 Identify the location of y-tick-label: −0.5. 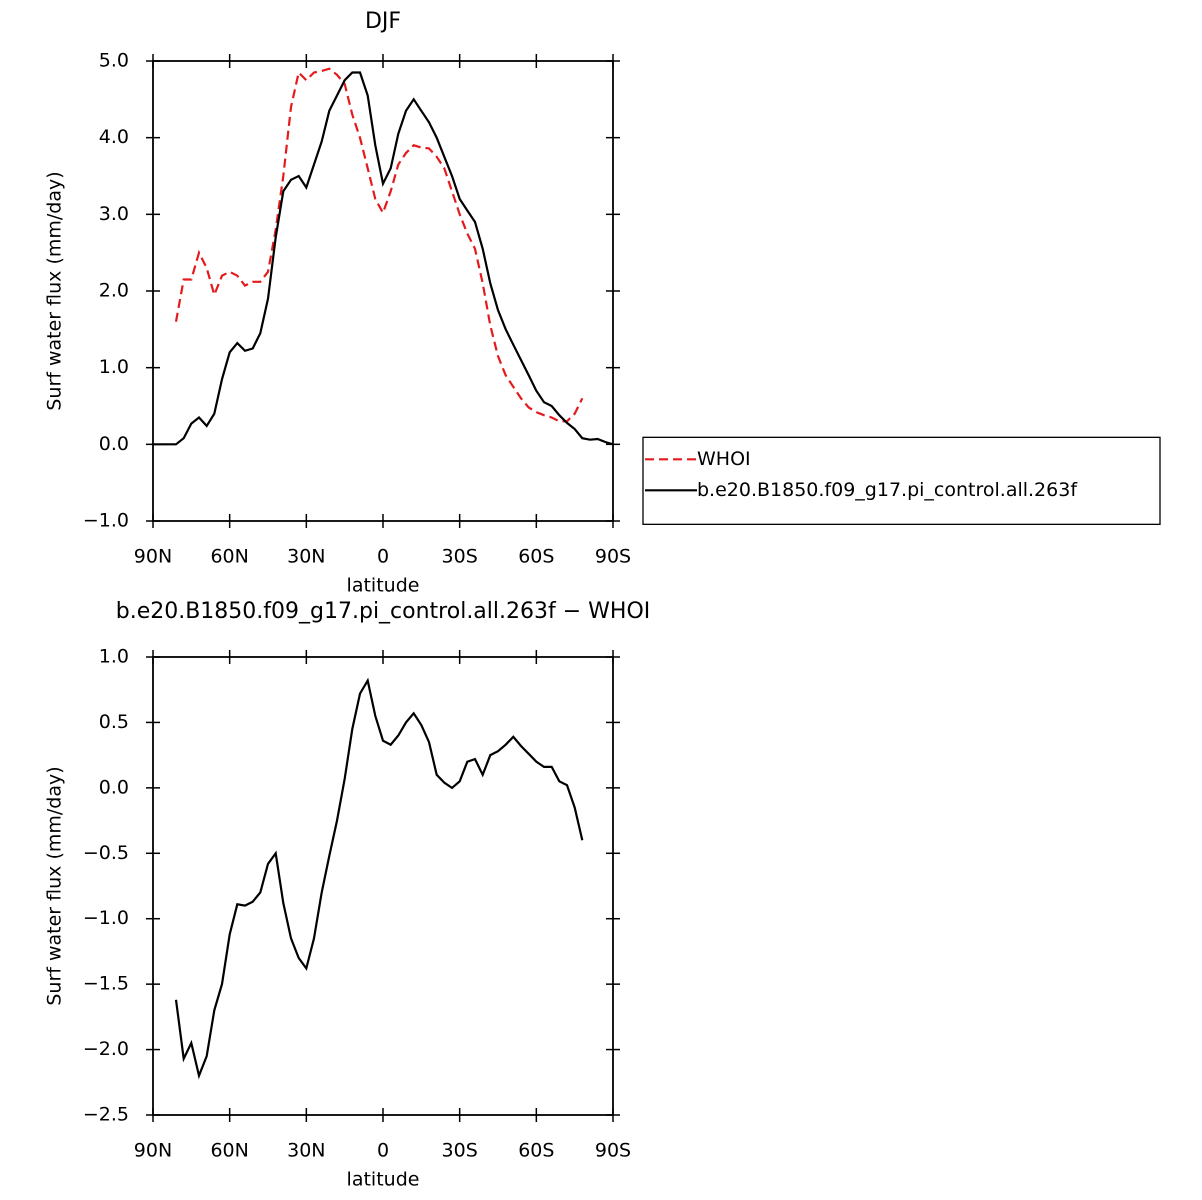
(106, 853).